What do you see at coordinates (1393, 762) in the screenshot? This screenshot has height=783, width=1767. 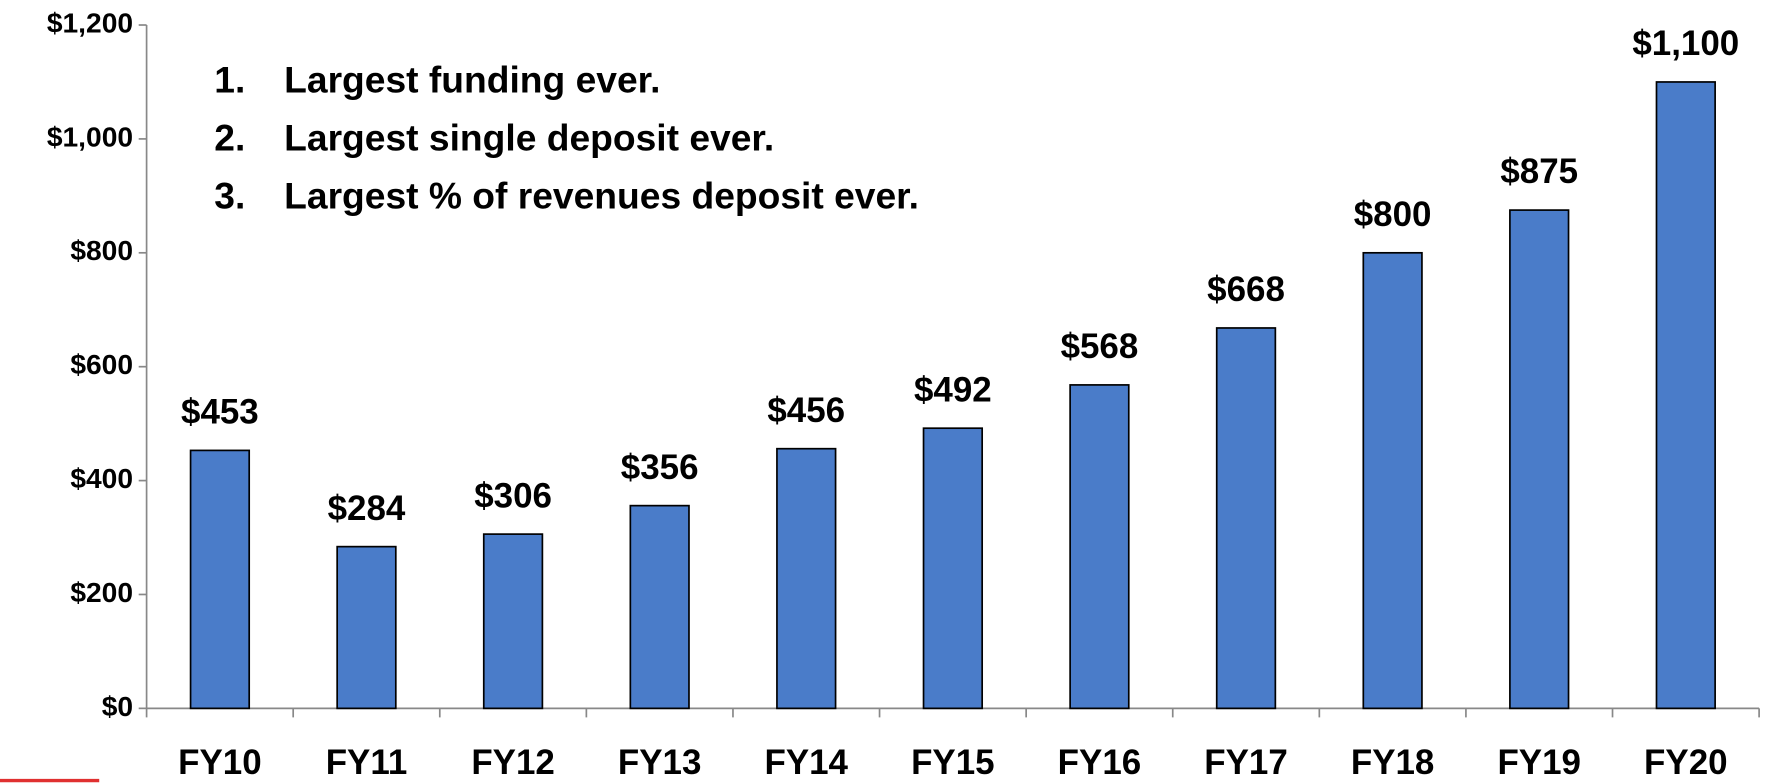 I see `x-tick-label: FY18` at bounding box center [1393, 762].